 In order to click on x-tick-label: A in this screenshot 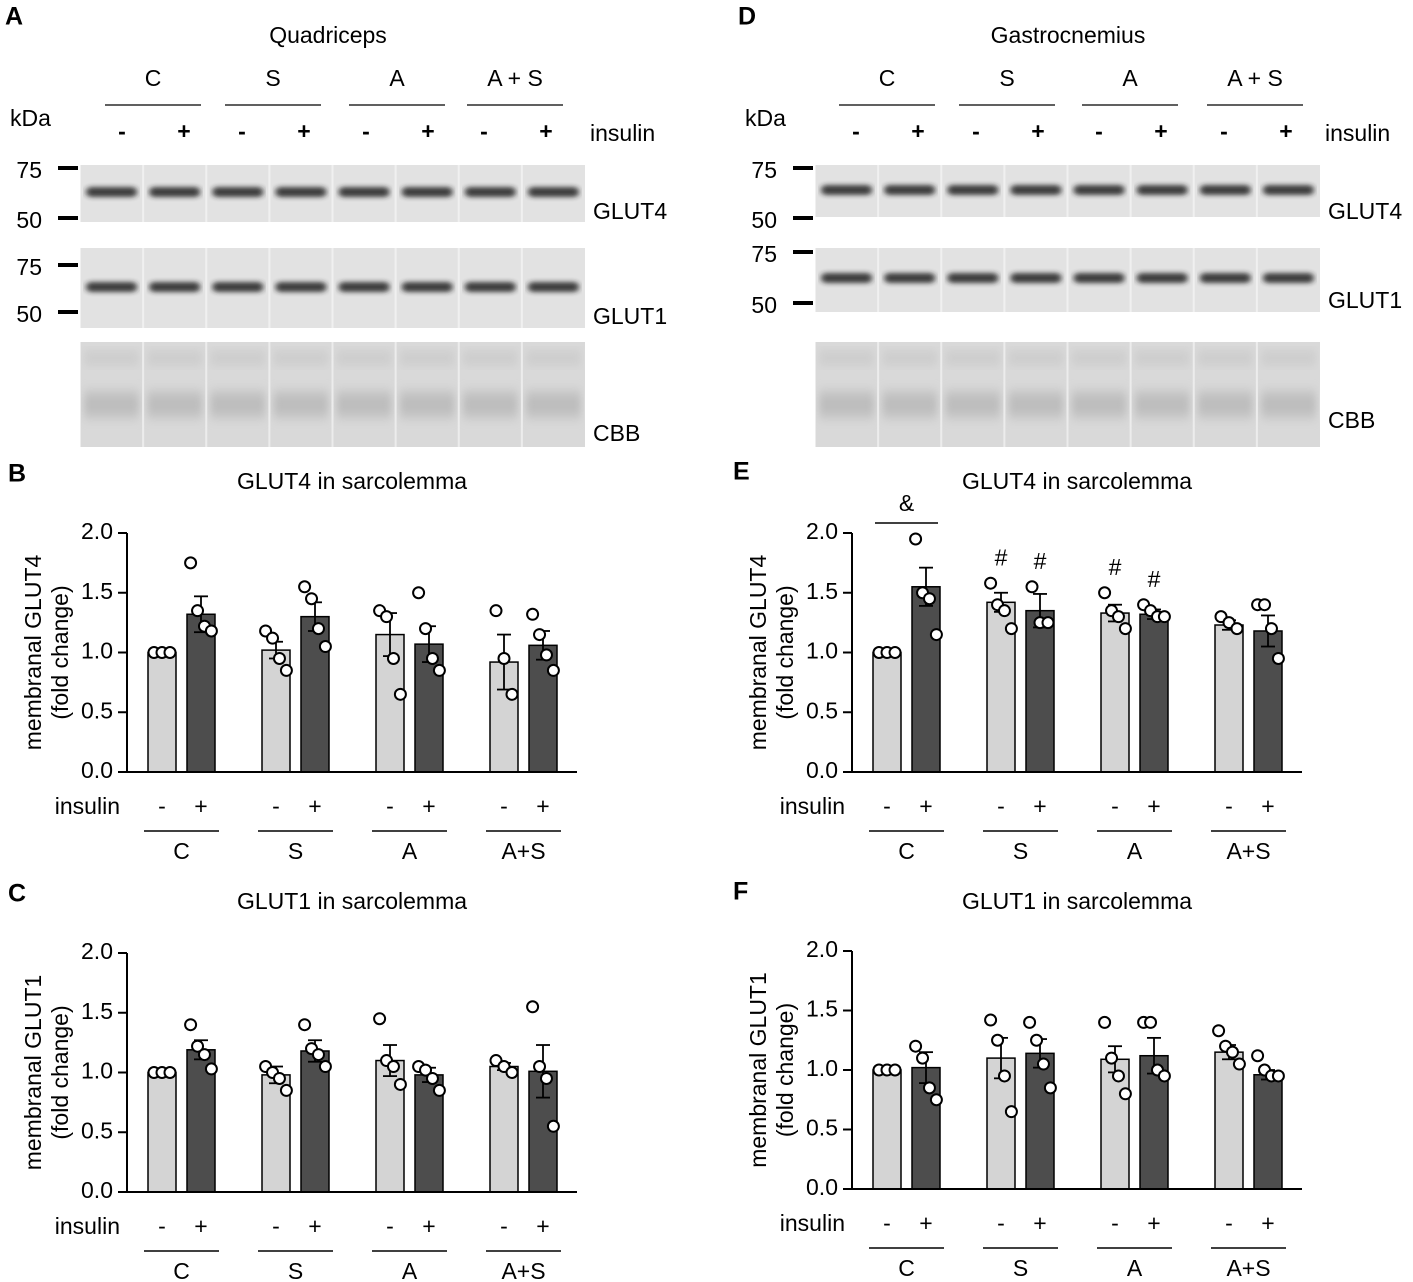, I will do `click(1135, 1268)`.